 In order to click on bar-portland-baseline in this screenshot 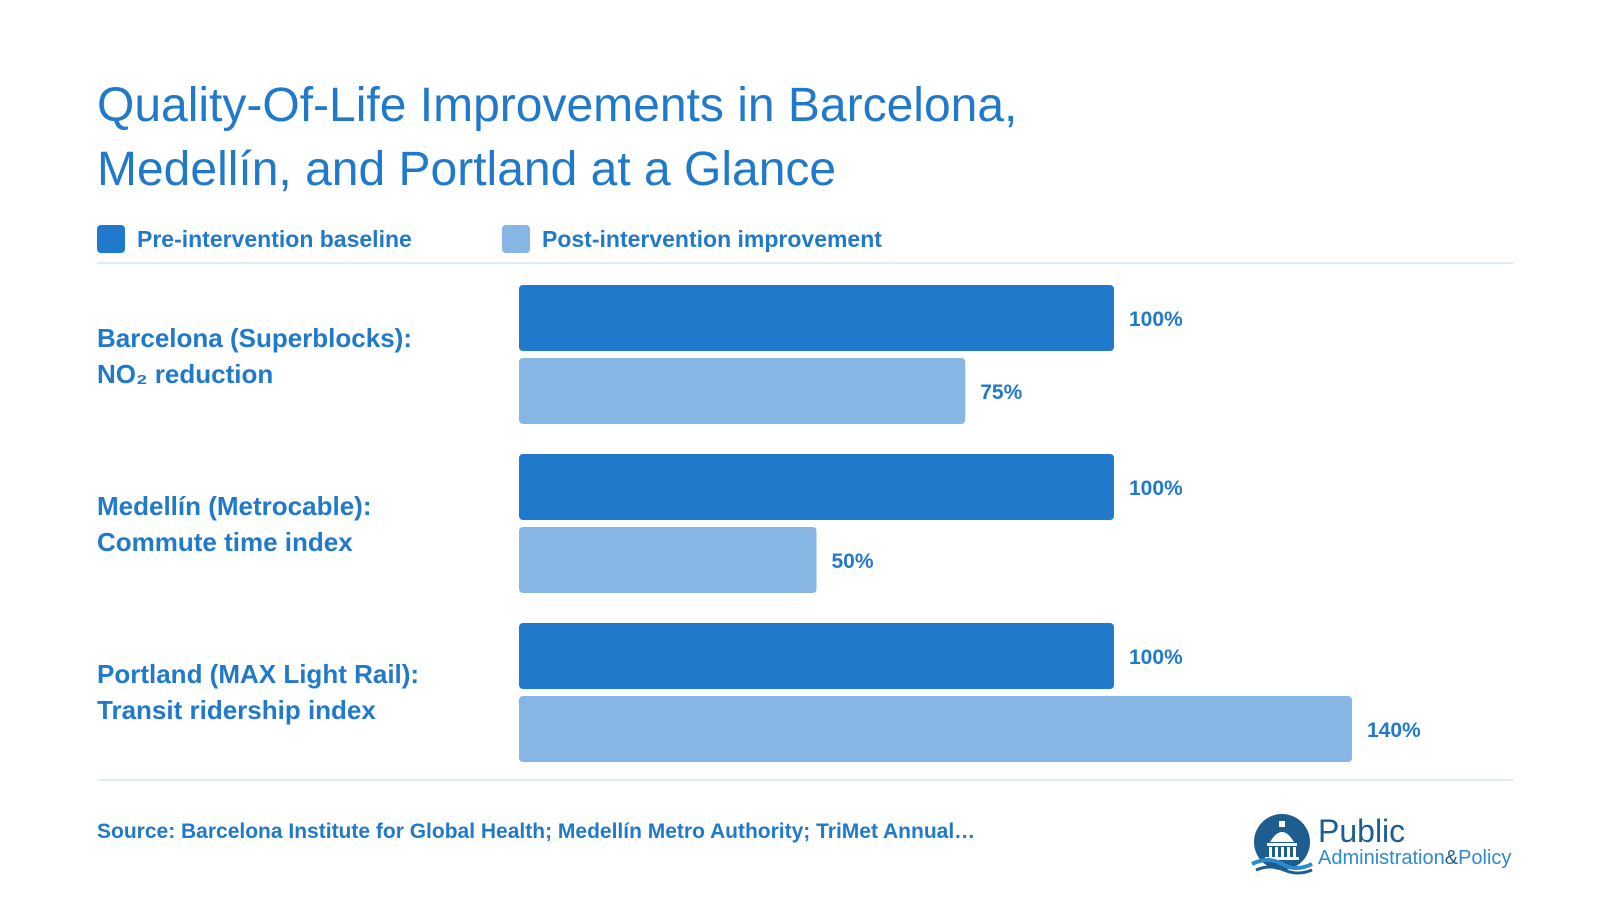, I will do `click(816, 656)`.